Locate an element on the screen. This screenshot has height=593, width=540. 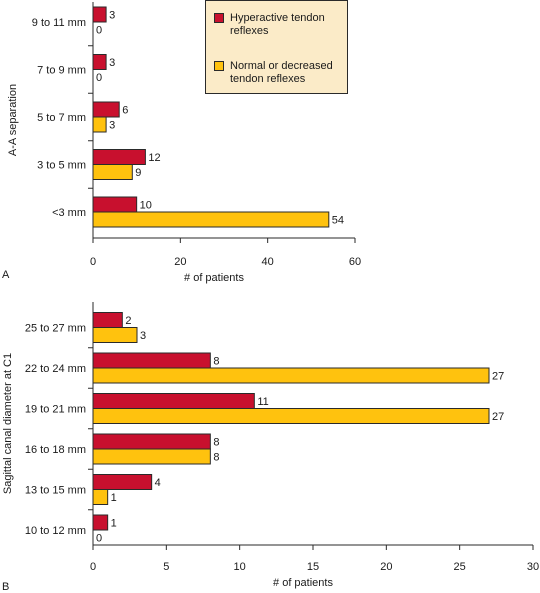
chart-b-category-label: 13 to 15 mm is located at coordinates (55, 491).